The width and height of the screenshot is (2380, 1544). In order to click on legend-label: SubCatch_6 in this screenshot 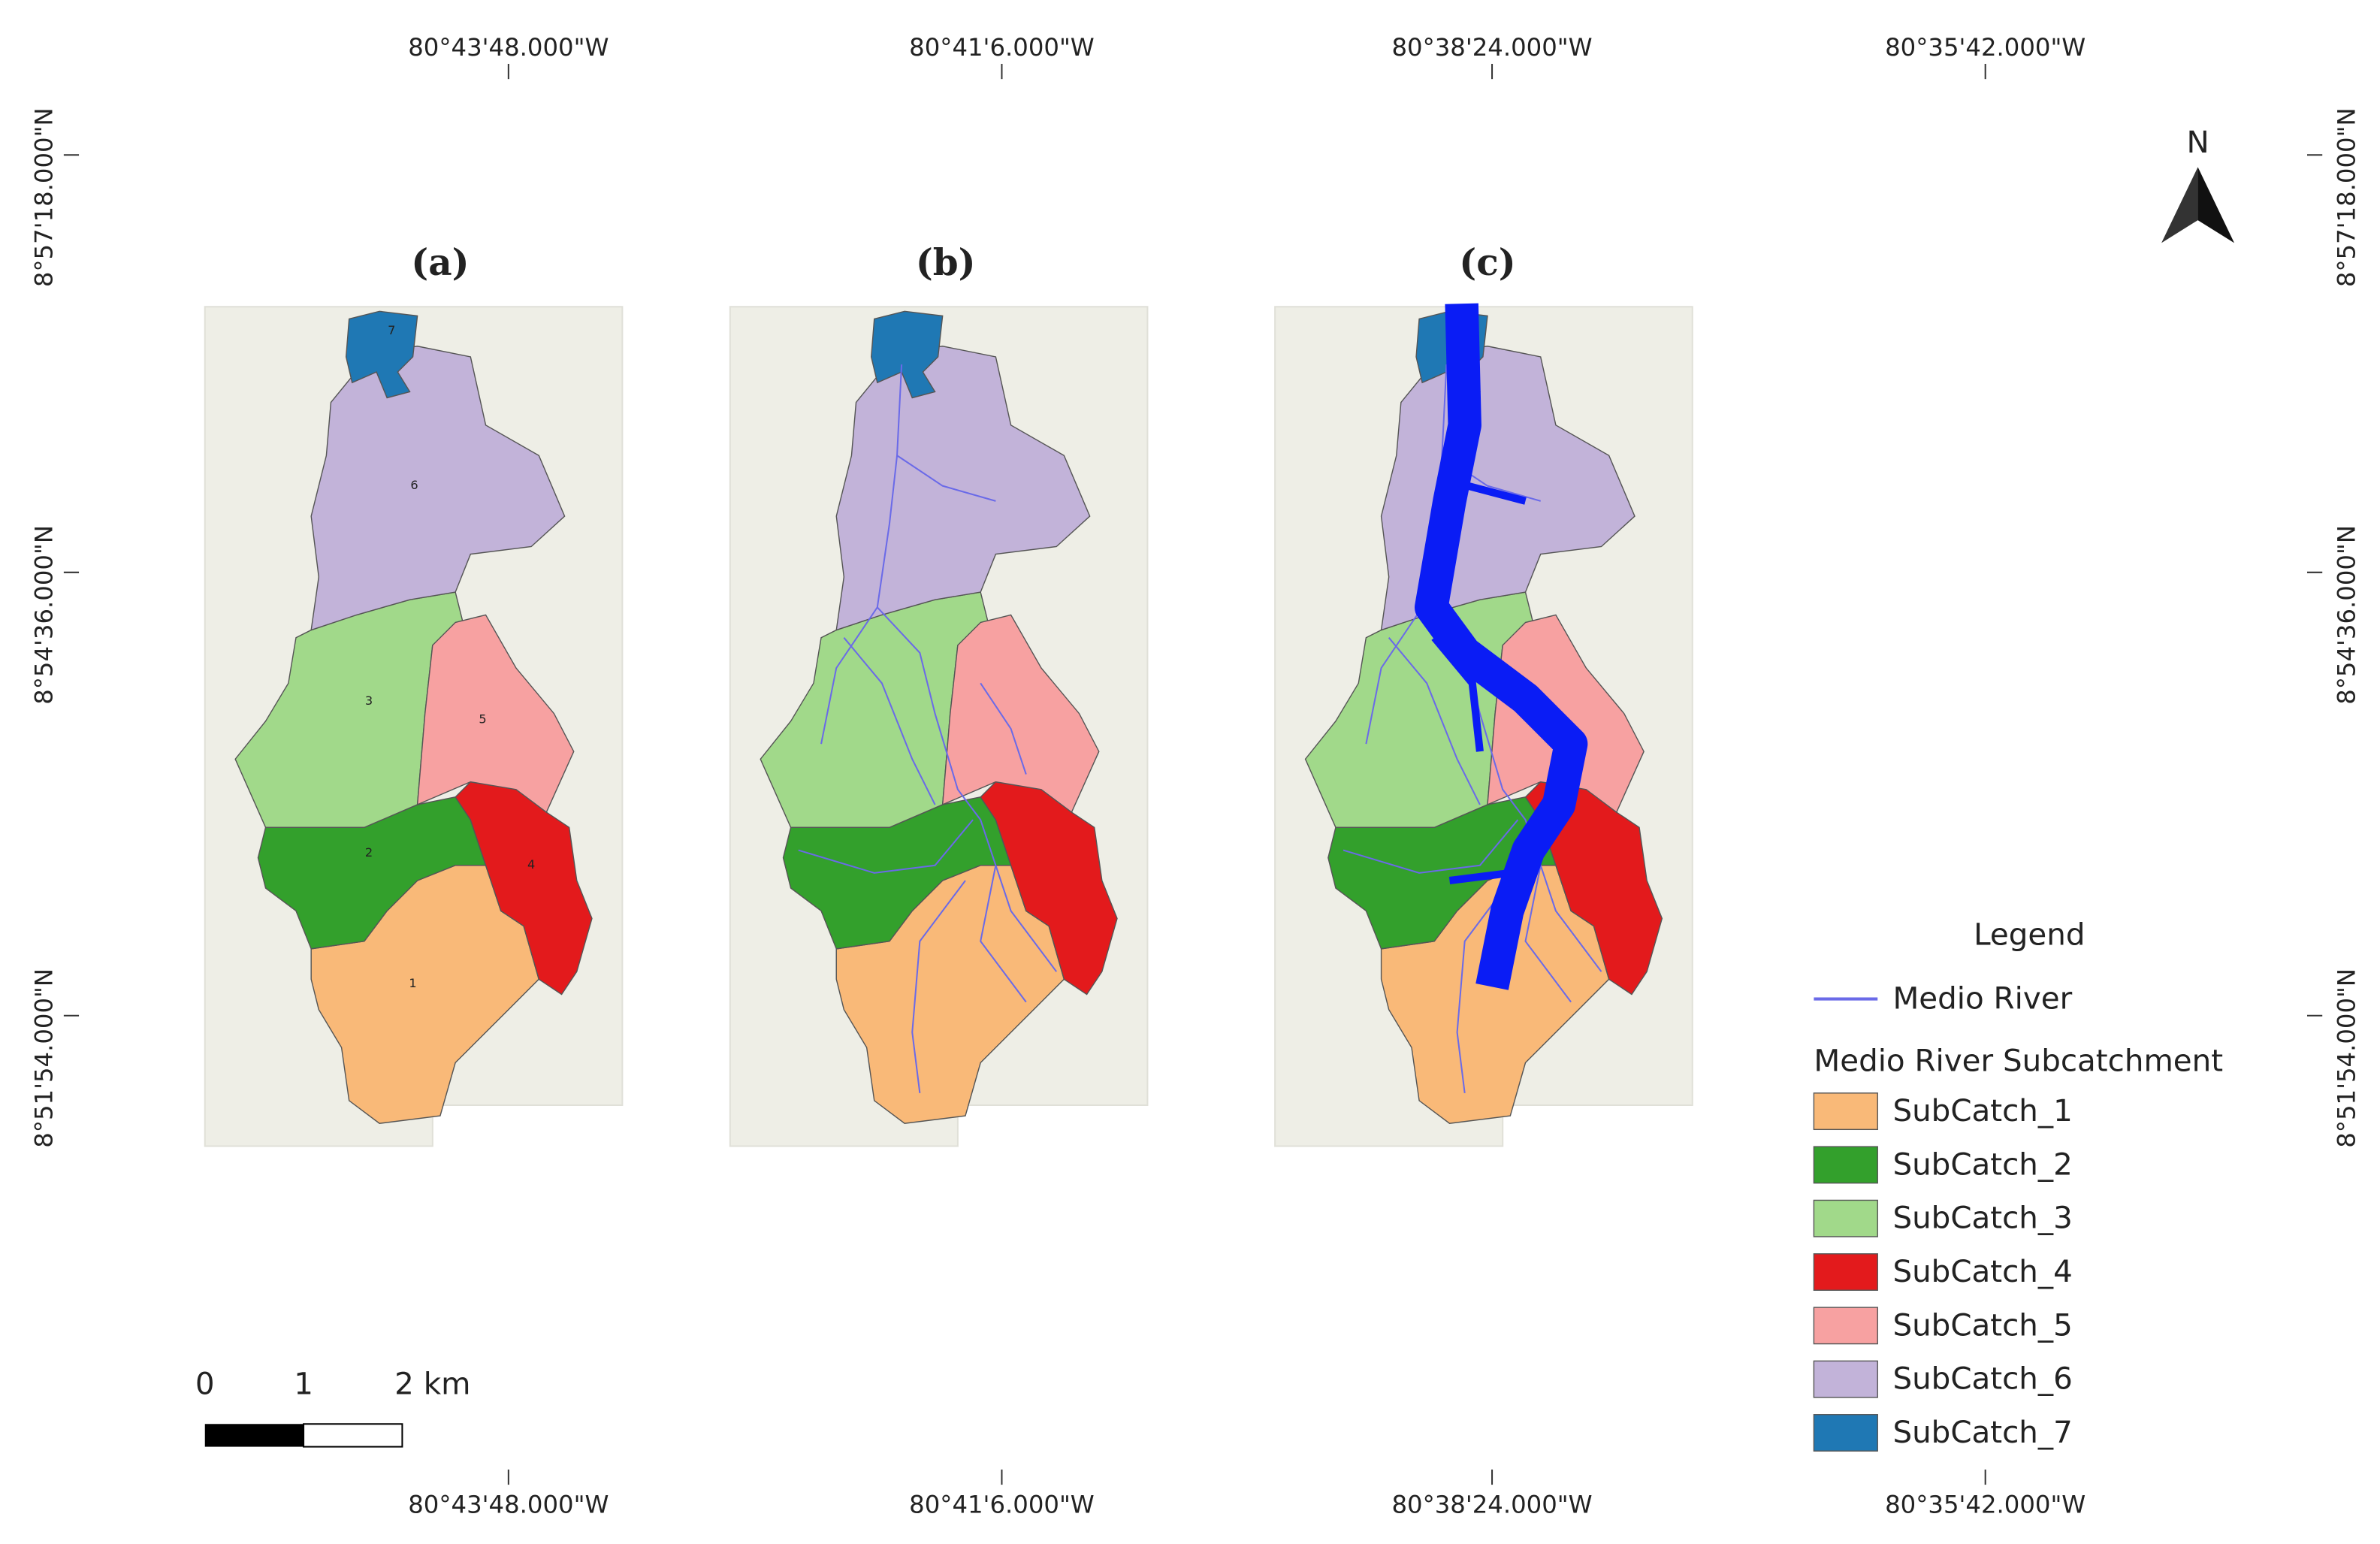, I will do `click(1982, 1379)`.